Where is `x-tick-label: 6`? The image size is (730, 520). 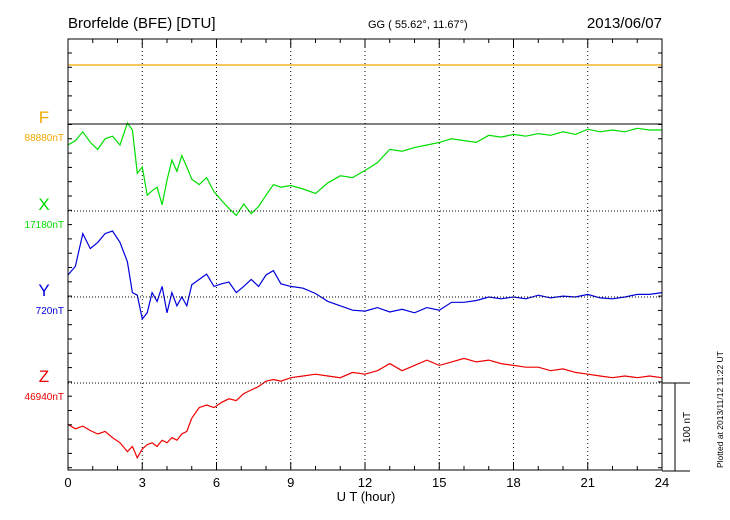
x-tick-label: 6 is located at coordinates (216, 482).